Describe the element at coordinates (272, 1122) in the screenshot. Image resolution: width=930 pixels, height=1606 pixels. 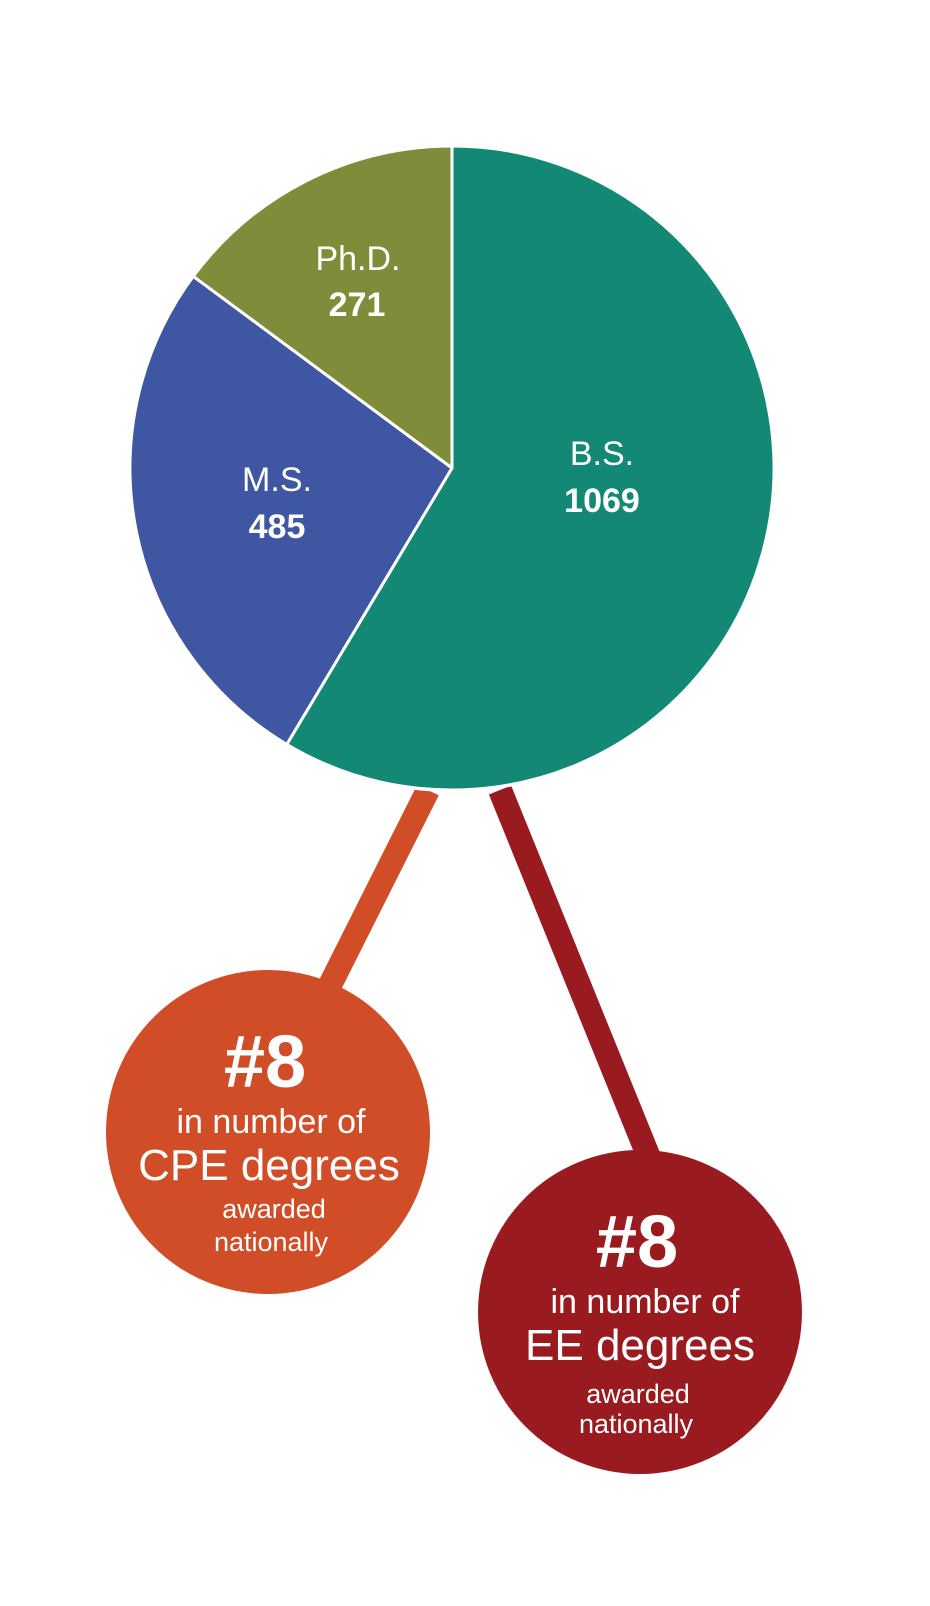
I see `cpe-line-1: in number of` at that location.